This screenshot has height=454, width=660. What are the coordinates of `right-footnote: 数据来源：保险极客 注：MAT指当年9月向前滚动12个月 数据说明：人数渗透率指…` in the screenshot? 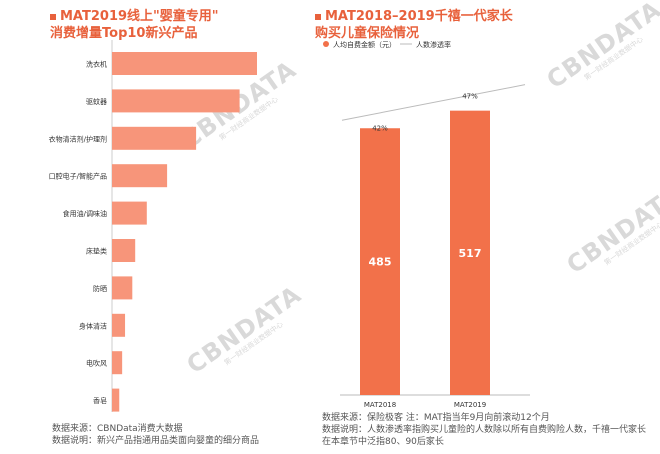 It's located at (484, 430).